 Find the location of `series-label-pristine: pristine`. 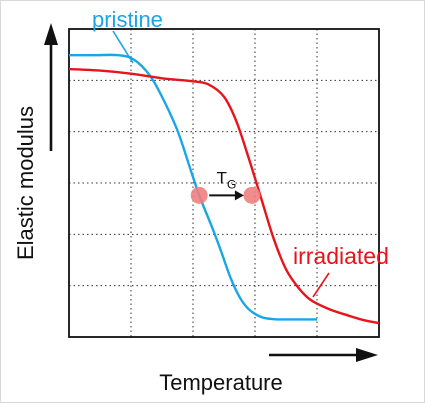

series-label-pristine: pristine is located at coordinates (127, 19).